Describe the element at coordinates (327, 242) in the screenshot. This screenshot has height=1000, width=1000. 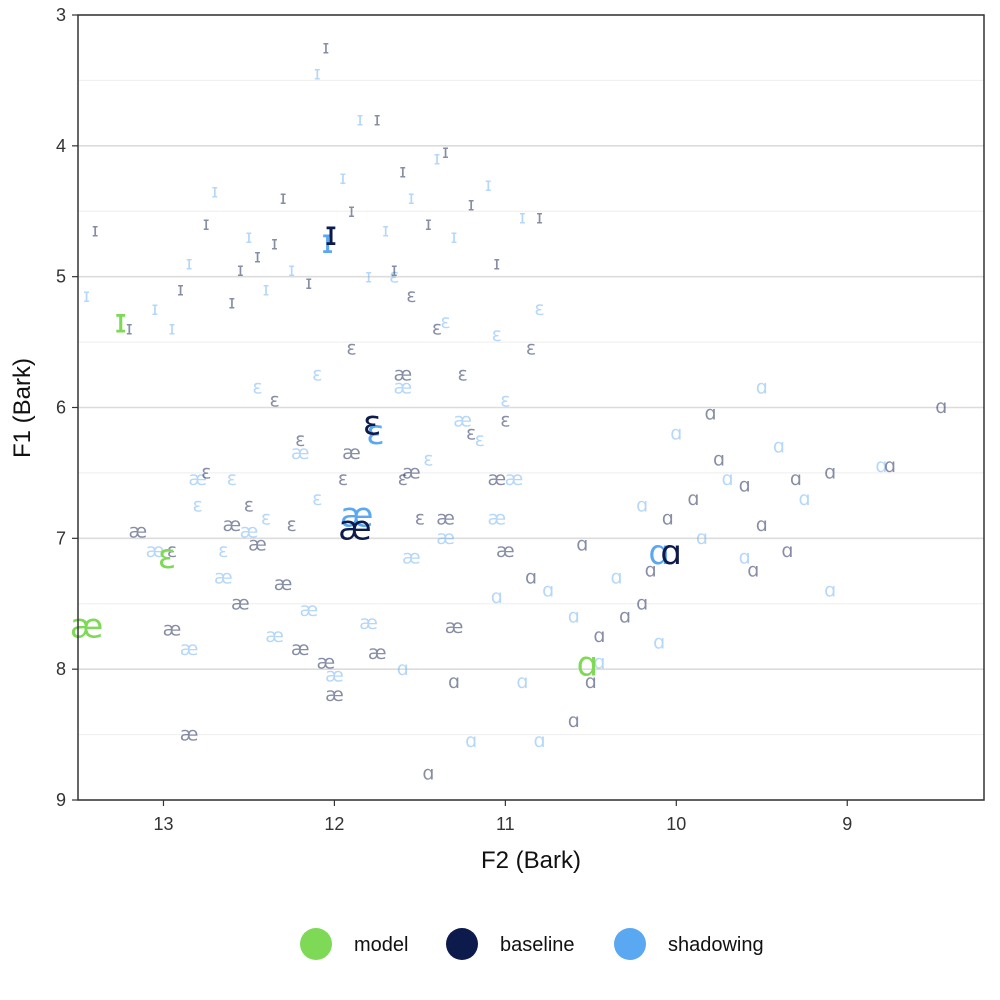
I see `shadowing-mean-point: ɪ` at that location.